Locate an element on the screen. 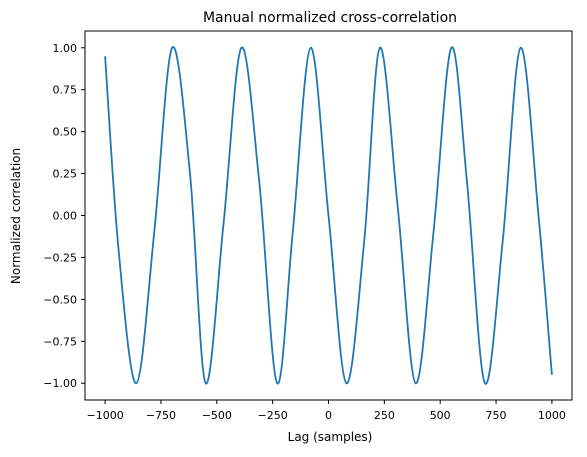  y-axis-label: Normalized correlation is located at coordinates (16, 216).